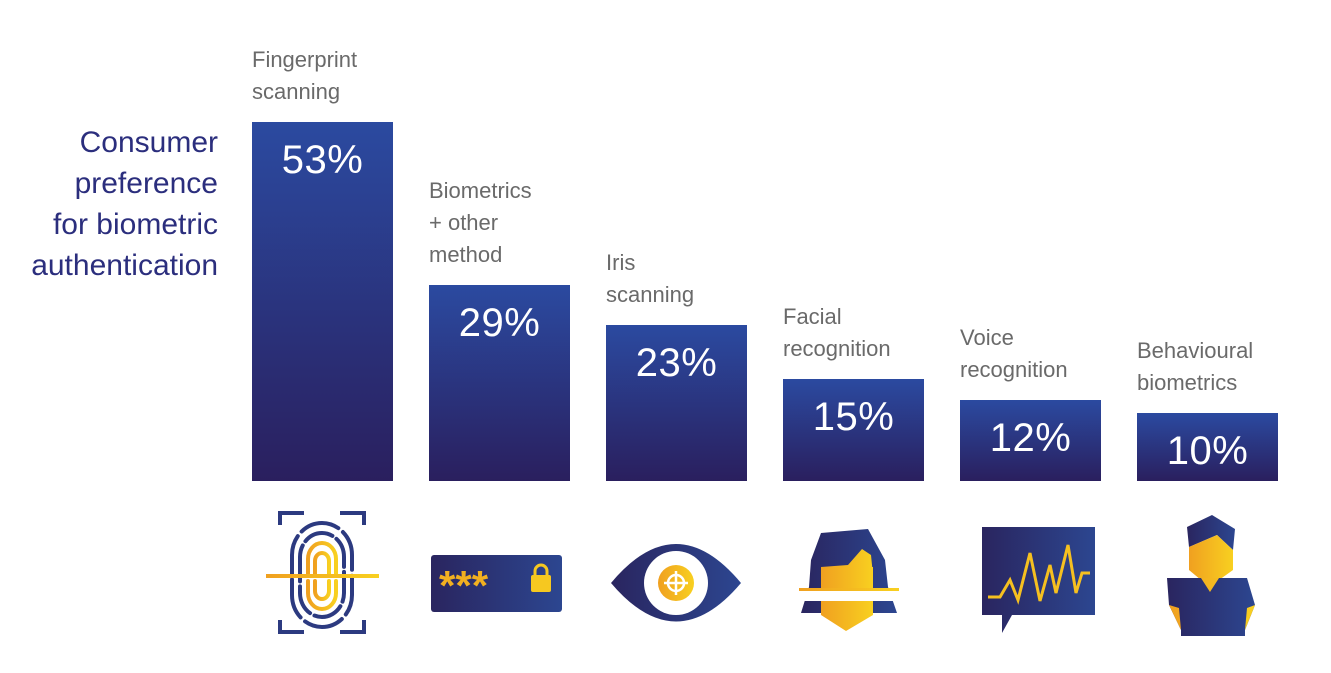  What do you see at coordinates (676, 363) in the screenshot?
I see `value-label: 23%` at bounding box center [676, 363].